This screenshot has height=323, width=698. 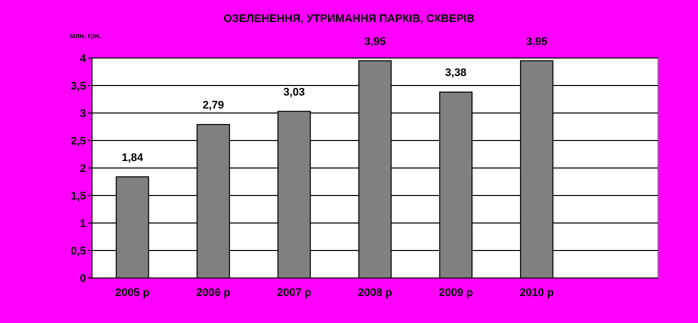 I want to click on chart-title: ОЗЕЛЕНЕННЯ, УТРИМАННЯ ПАРКІВ, СКВЕРІВ, so click(x=349, y=19).